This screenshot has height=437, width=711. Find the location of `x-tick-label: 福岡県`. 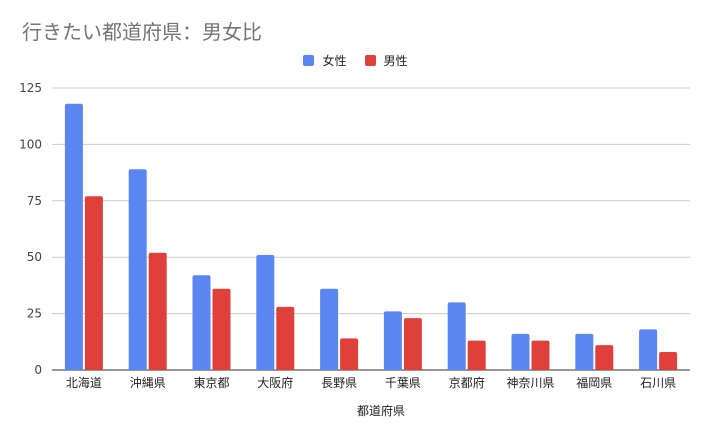

x-tick-label: 福岡県 is located at coordinates (594, 382).